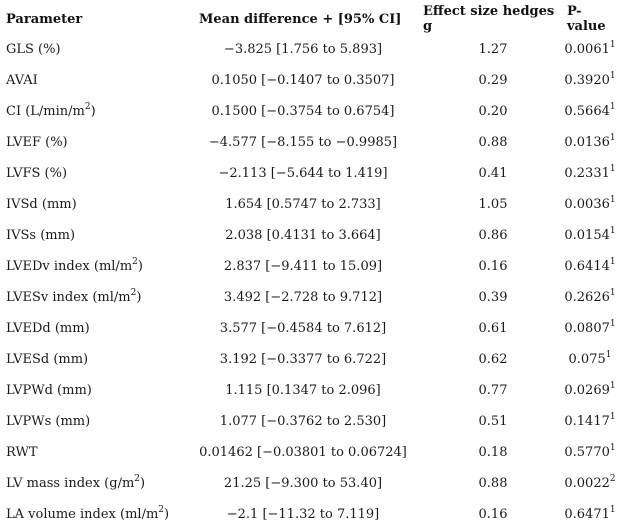 The image size is (617, 530). Describe the element at coordinates (587, 235) in the screenshot. I see `p-value: 0.0154` at that location.